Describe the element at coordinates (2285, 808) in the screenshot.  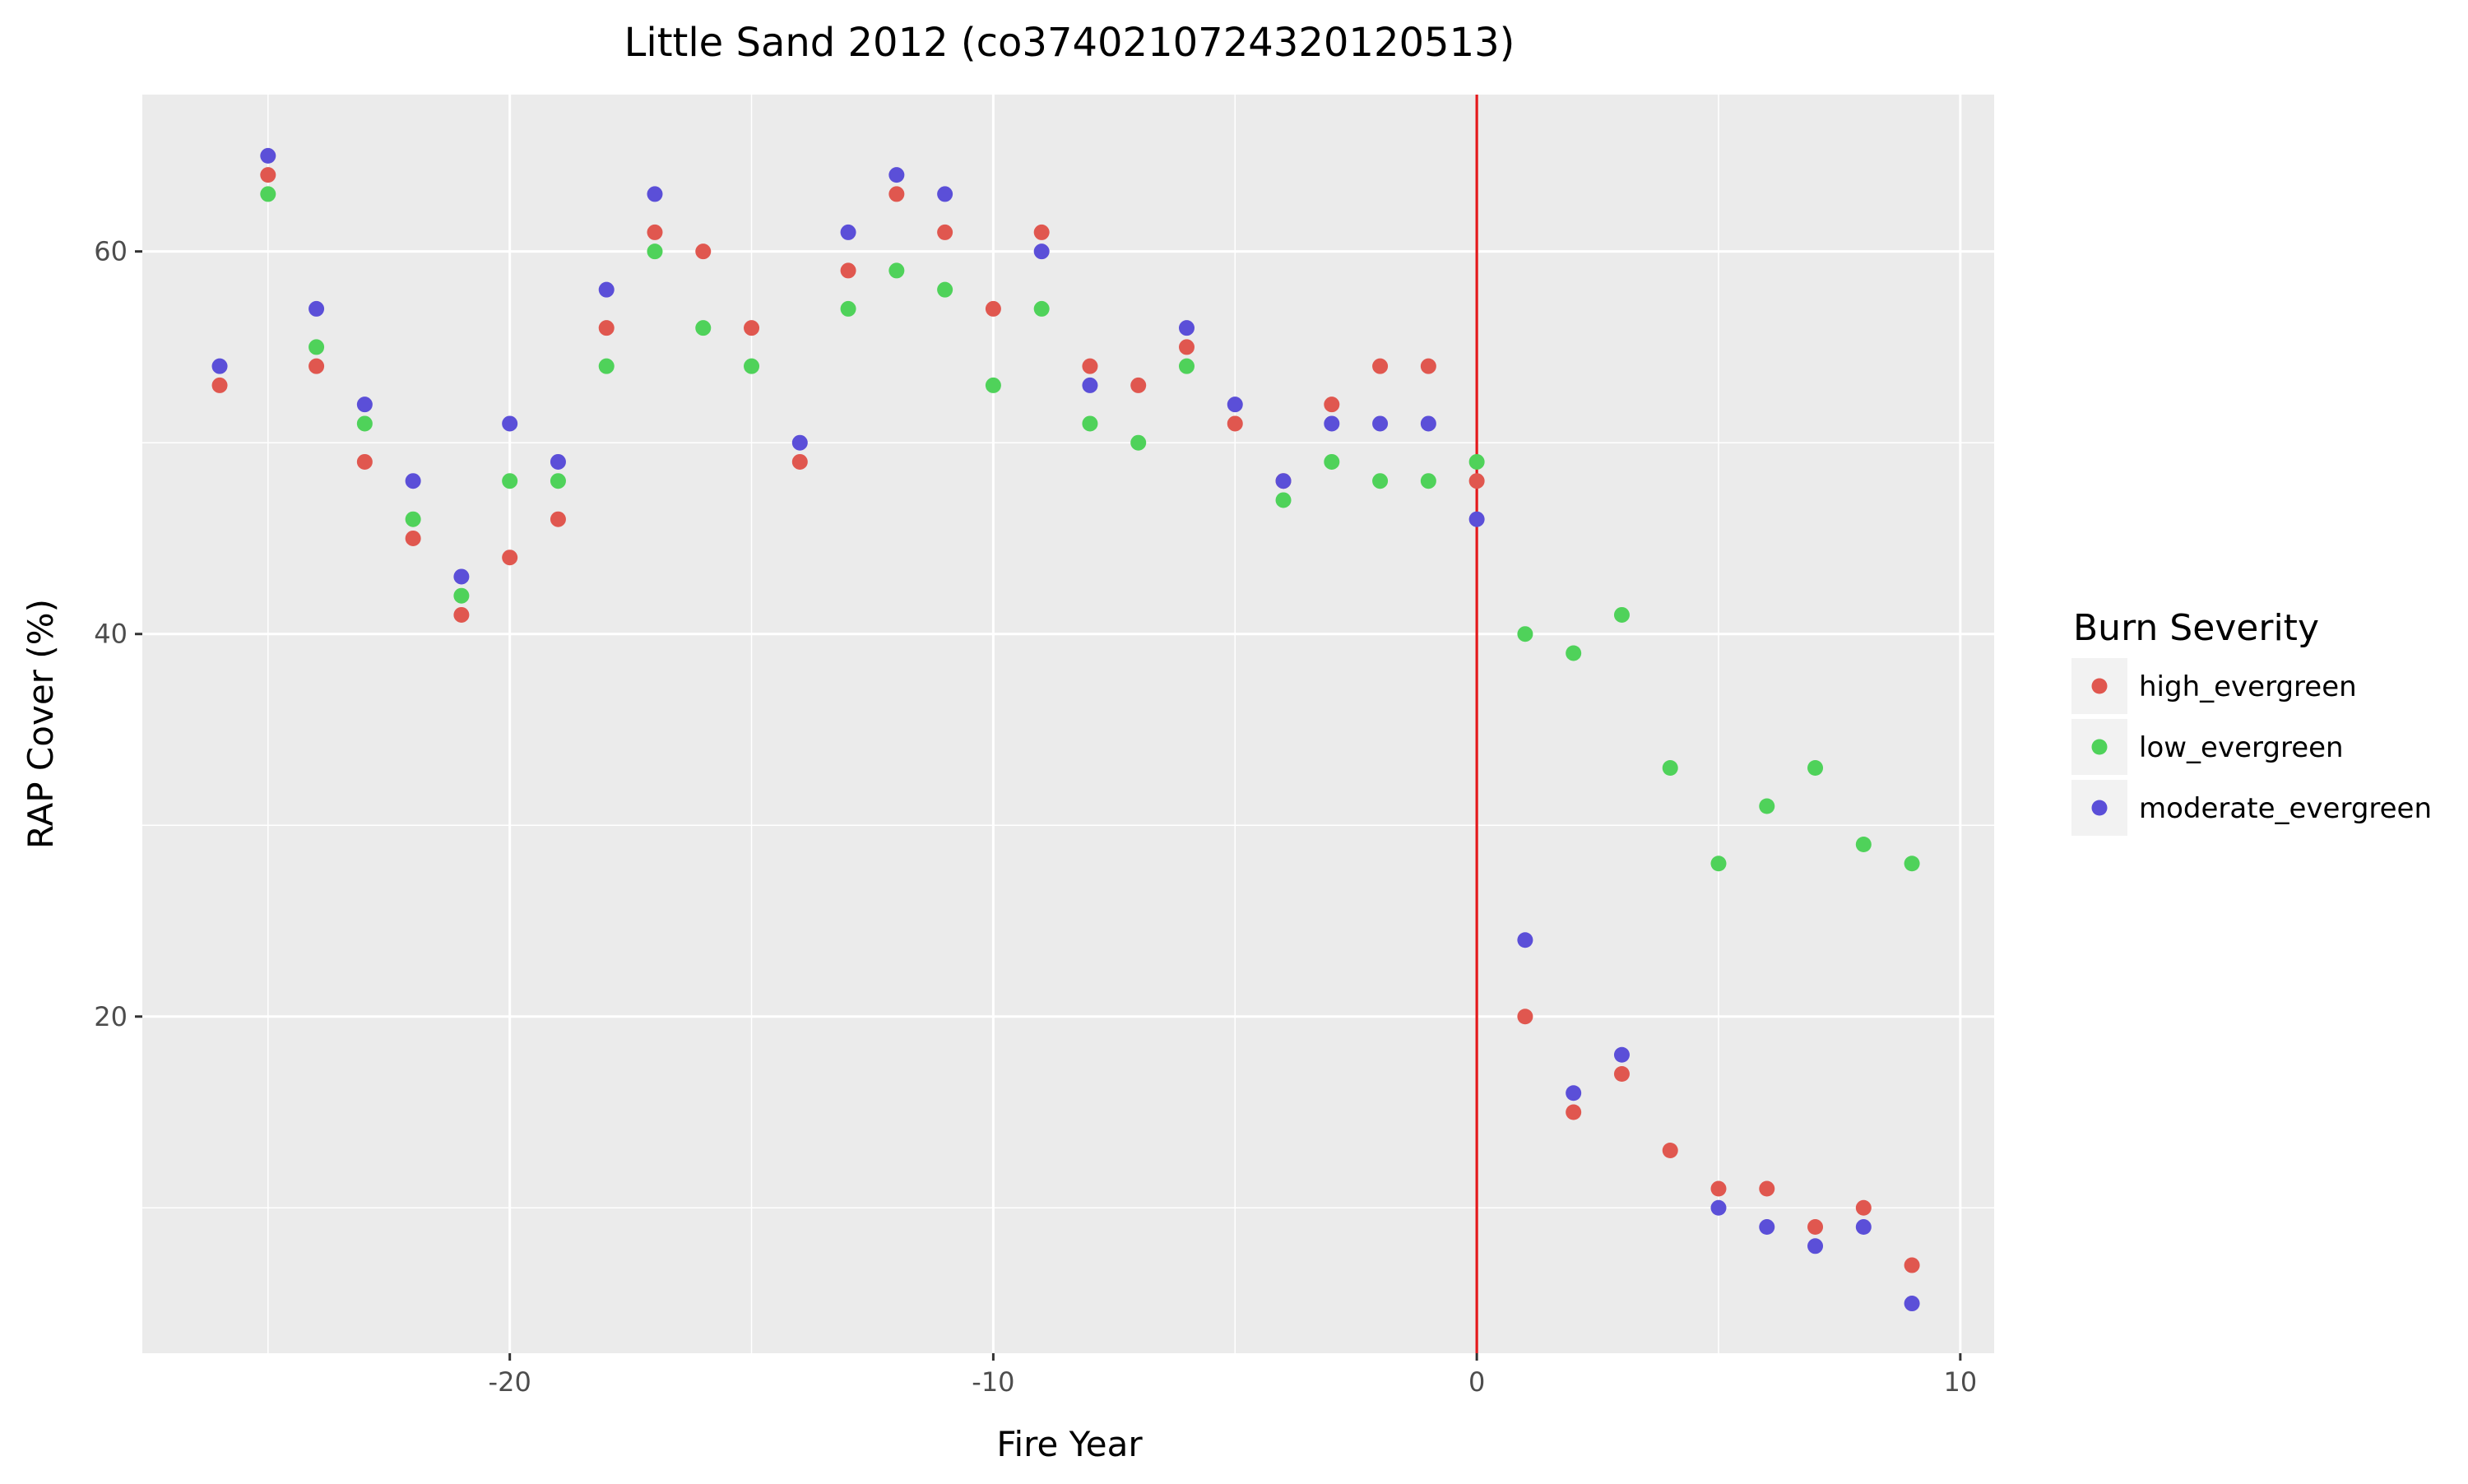
I see `legend-label: moderate_evergreen` at that location.